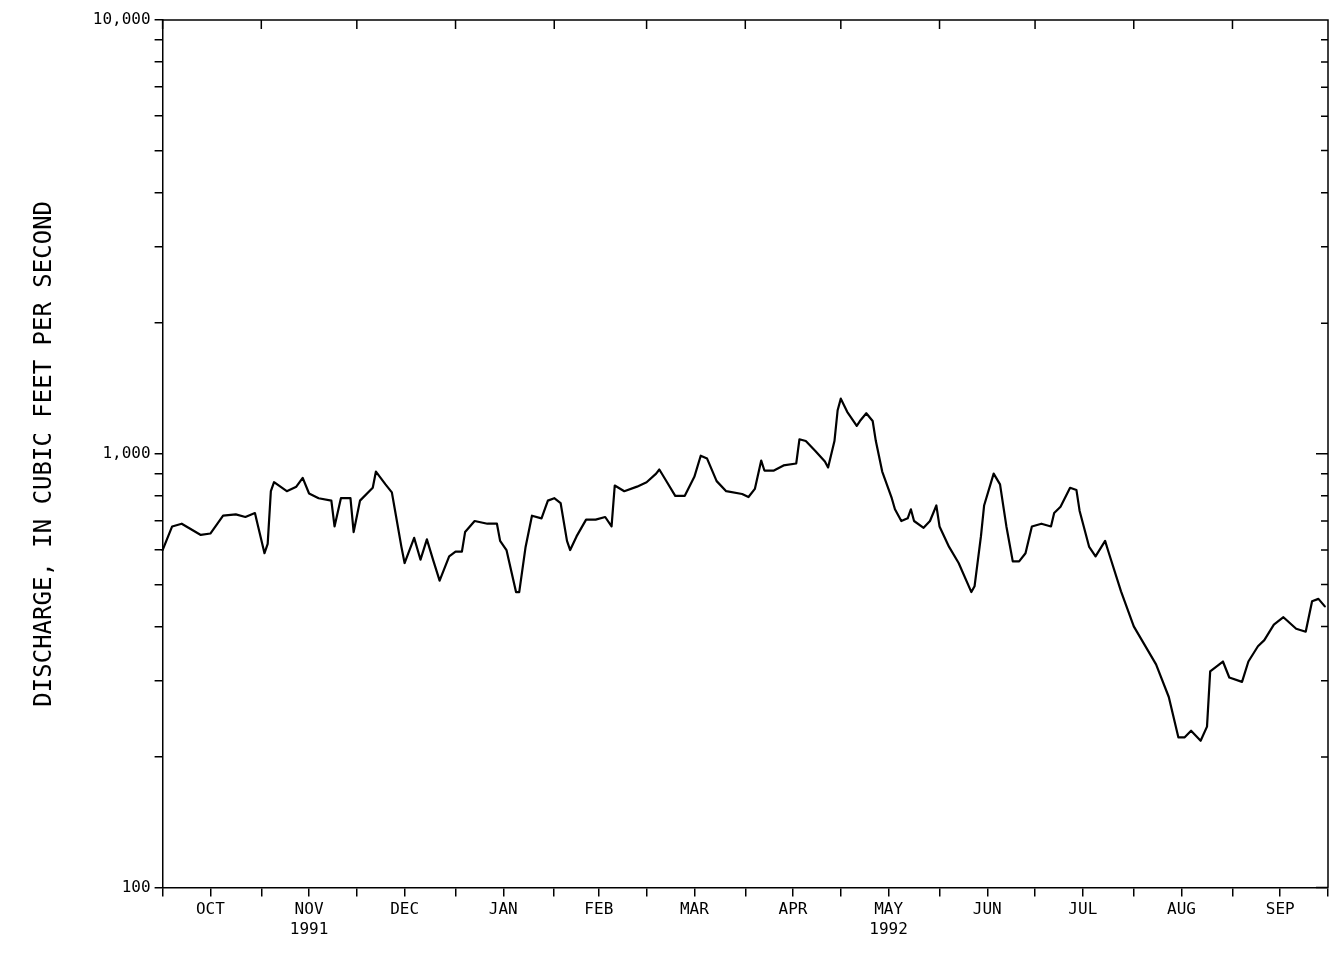 Image resolution: width=1332 pixels, height=957 pixels. Describe the element at coordinates (1083, 909) in the screenshot. I see `x-tick-label: JUL` at that location.